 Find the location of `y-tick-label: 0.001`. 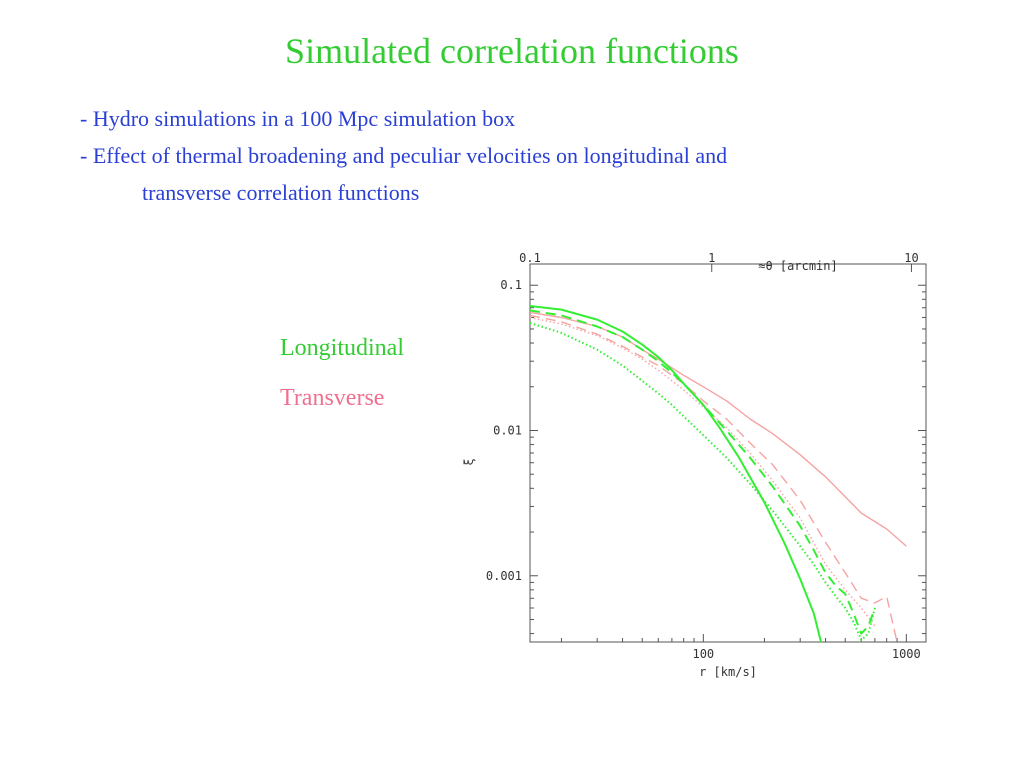

y-tick-label: 0.001 is located at coordinates (504, 576).